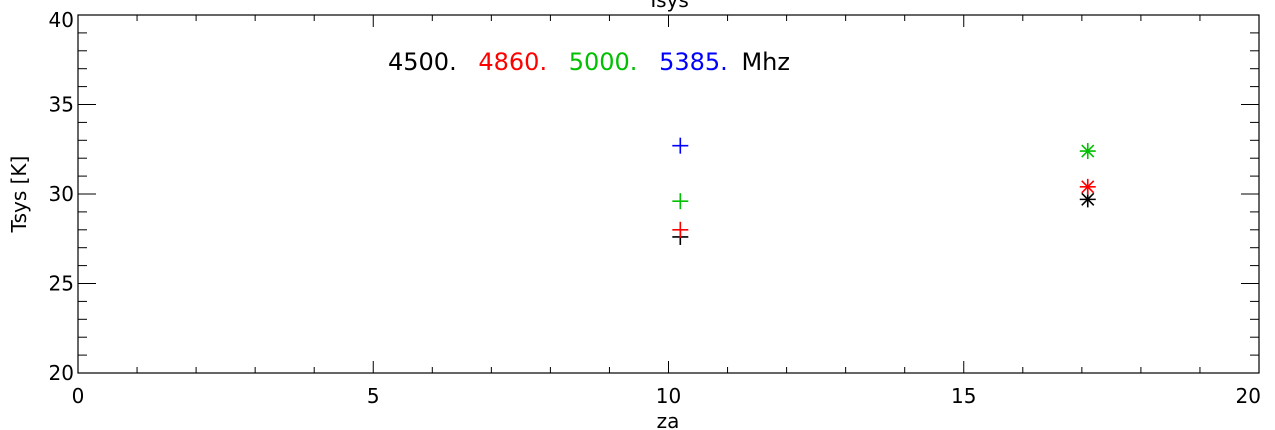 The image size is (1275, 430). What do you see at coordinates (884, 191) in the screenshot?
I see `data-markers` at bounding box center [884, 191].